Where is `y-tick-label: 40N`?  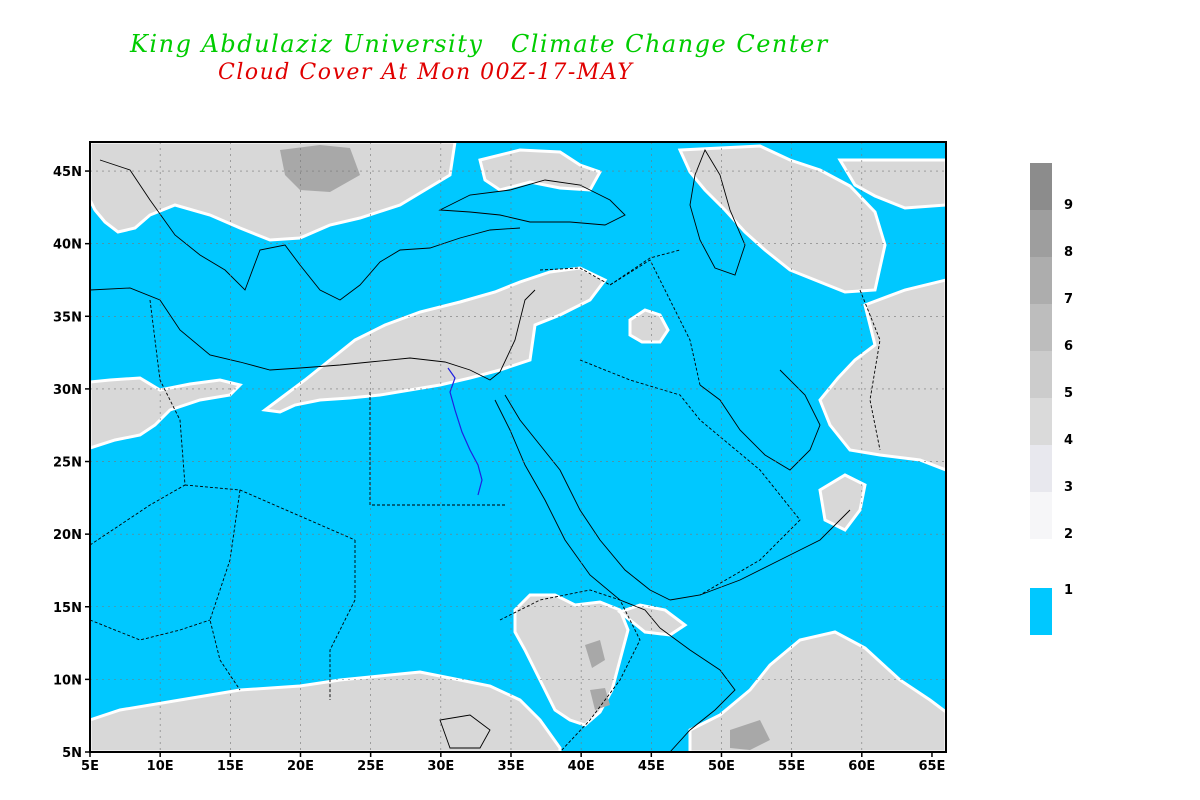 y-tick-label: 40N is located at coordinates (67, 245).